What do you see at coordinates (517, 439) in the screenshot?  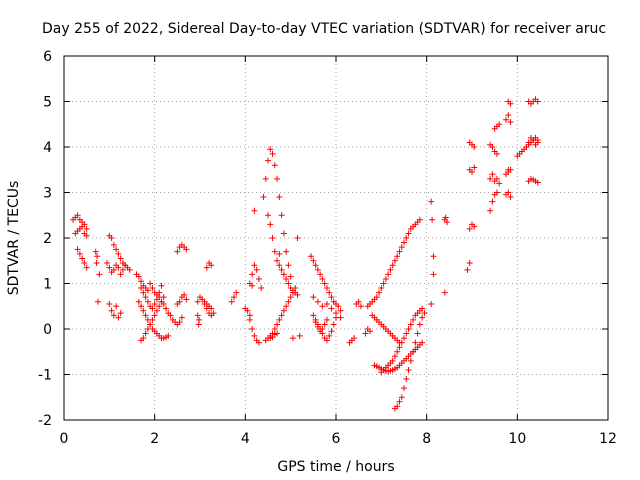 I see `x-tick-label: 10` at bounding box center [517, 439].